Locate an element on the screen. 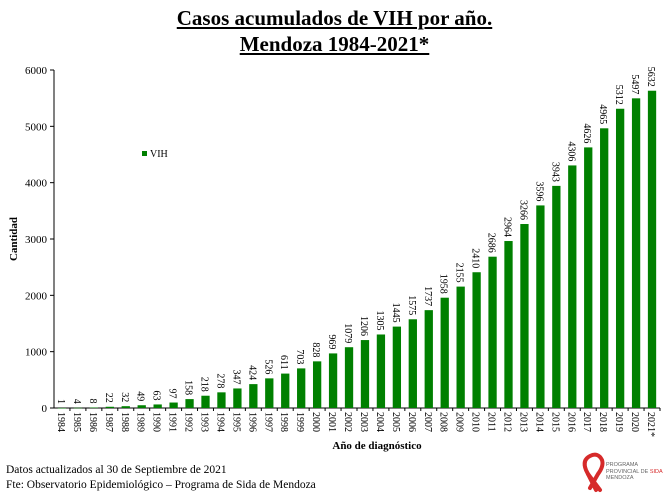 Image resolution: width=669 pixels, height=500 pixels. x-axis-label: Año de diagnóstico is located at coordinates (377, 446).